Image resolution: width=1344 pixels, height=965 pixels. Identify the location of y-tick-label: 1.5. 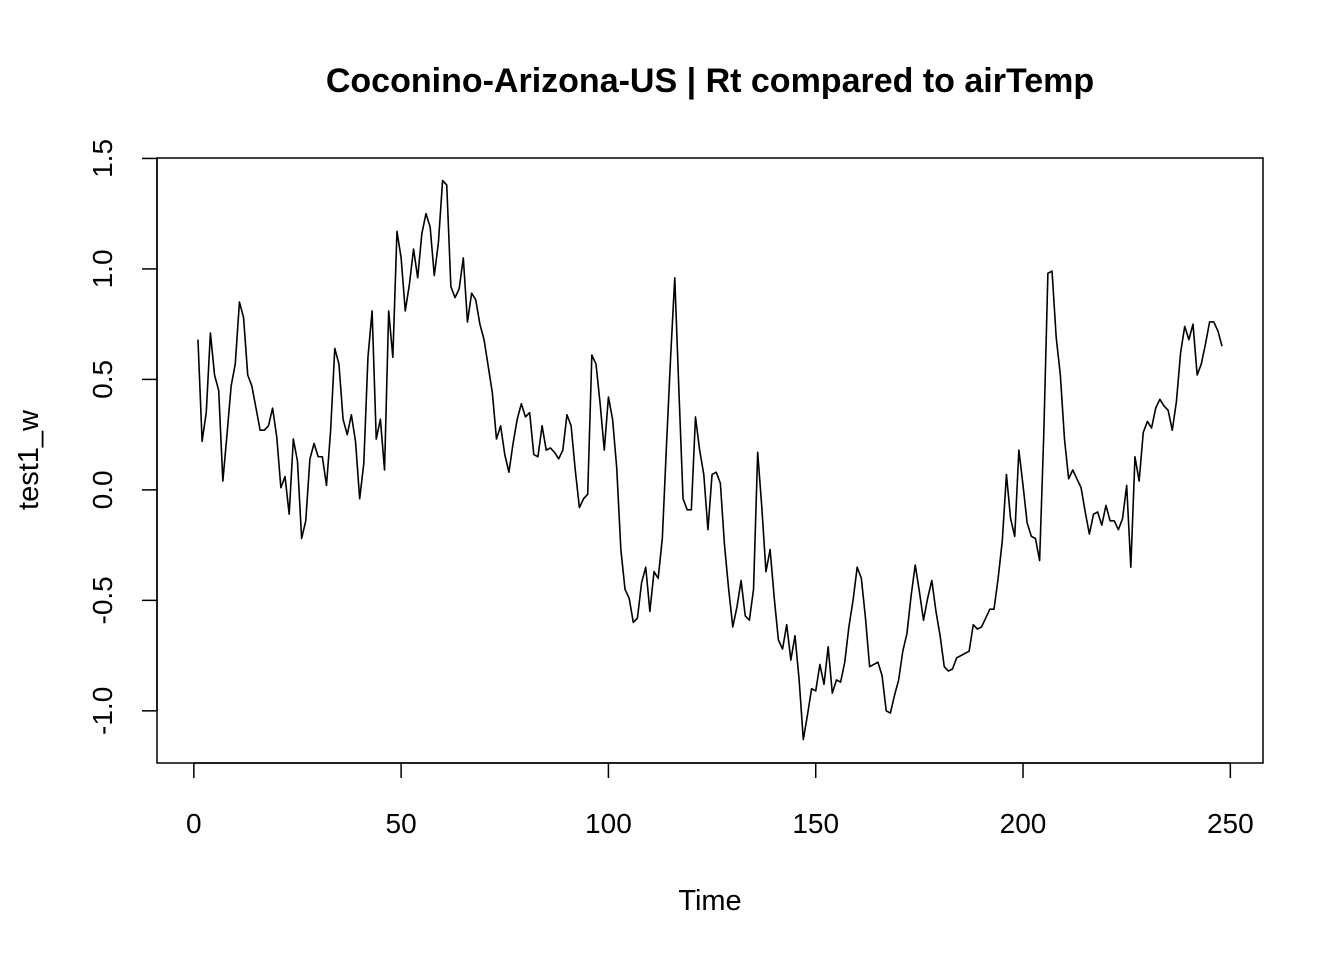
(102, 158).